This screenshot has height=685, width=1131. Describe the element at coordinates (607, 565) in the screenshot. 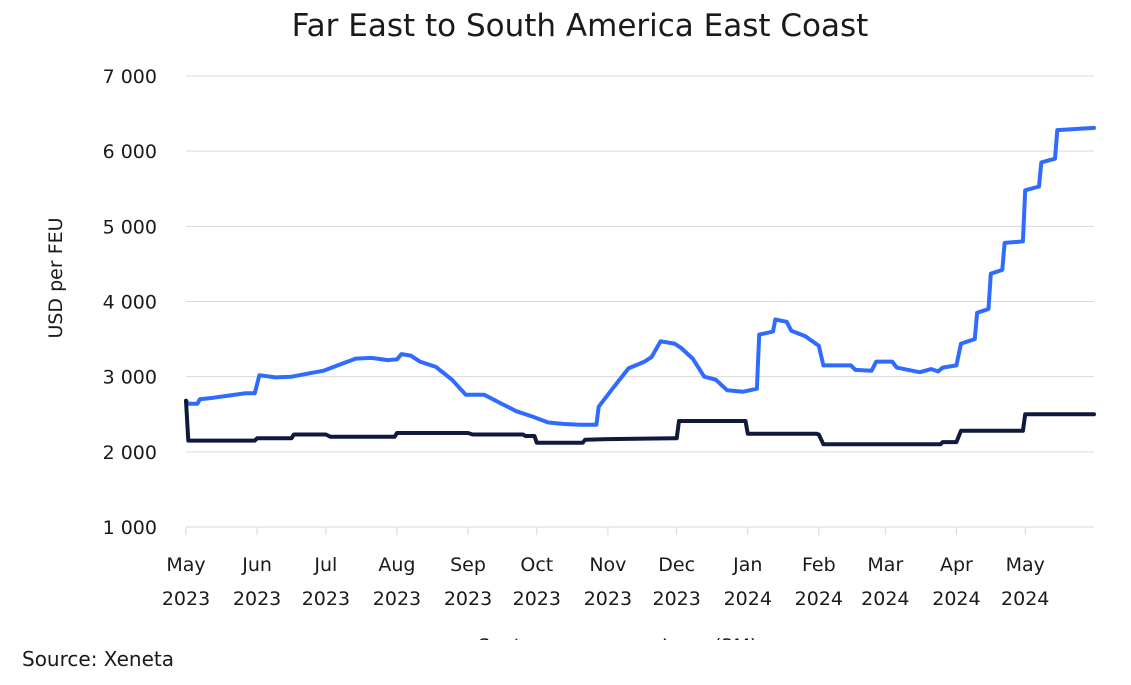

I see `x-tick-month: Nov` at that location.